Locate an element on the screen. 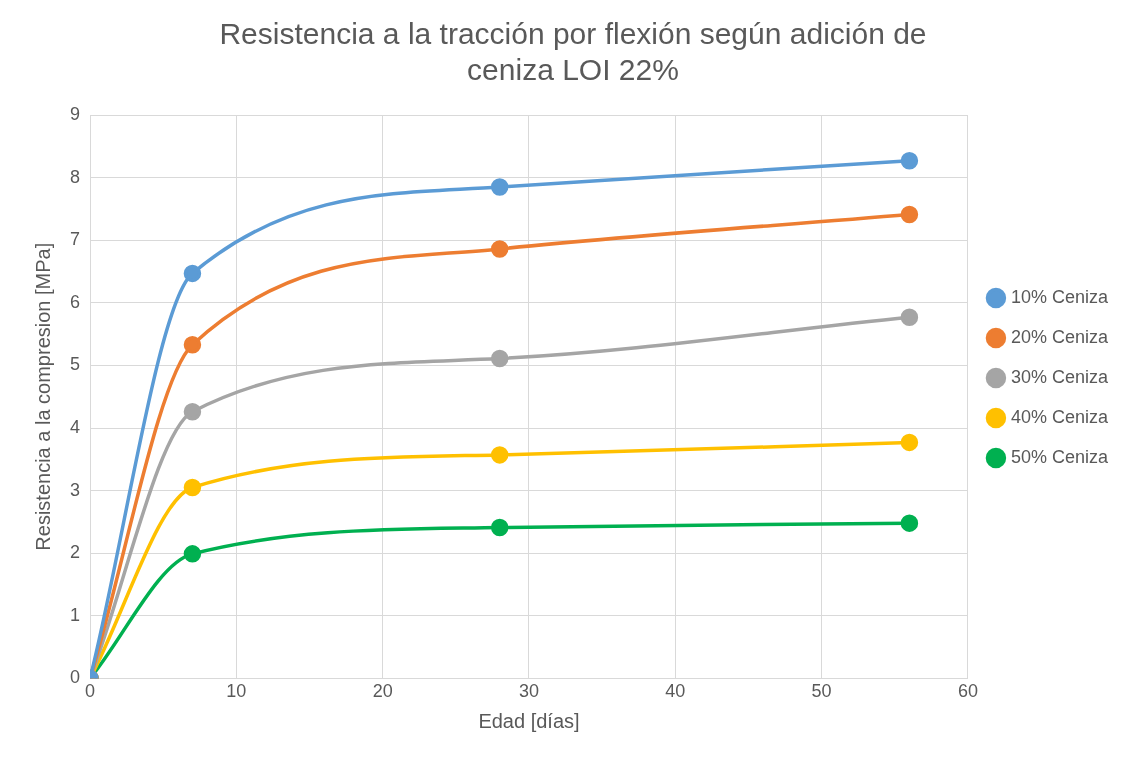  legend-label: 50% Ceniza is located at coordinates (1059, 456).